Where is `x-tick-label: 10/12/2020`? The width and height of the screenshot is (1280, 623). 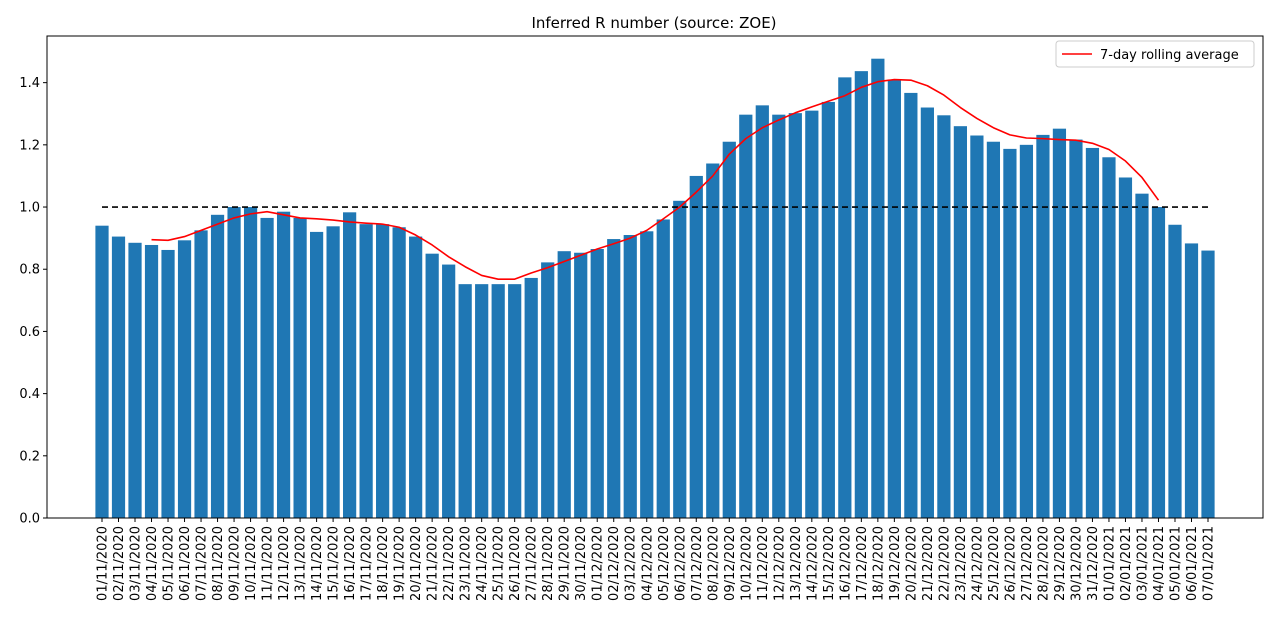
x-tick-label: 10/12/2020 is located at coordinates (746, 563).